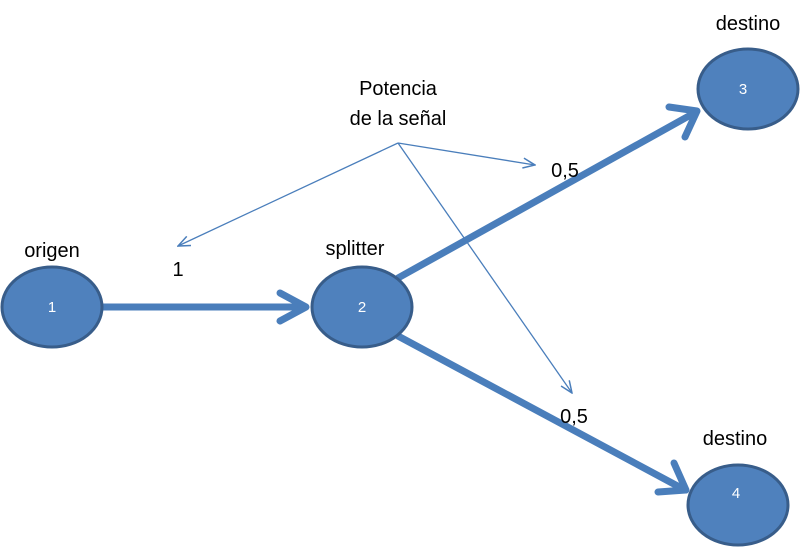  I want to click on node-2-caption: splitter, so click(355, 249).